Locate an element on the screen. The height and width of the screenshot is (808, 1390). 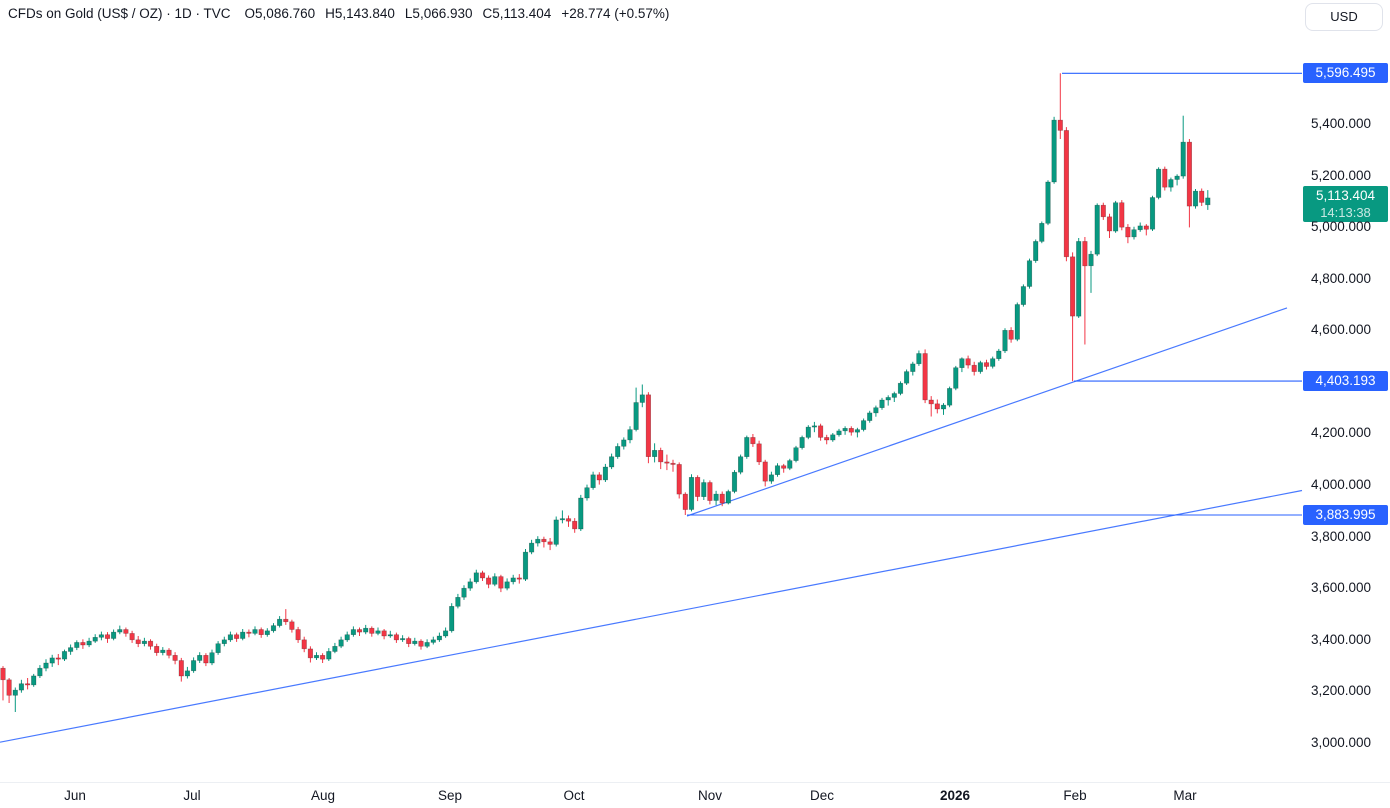
price-axis-label: 4,200.000 is located at coordinates (1341, 433).